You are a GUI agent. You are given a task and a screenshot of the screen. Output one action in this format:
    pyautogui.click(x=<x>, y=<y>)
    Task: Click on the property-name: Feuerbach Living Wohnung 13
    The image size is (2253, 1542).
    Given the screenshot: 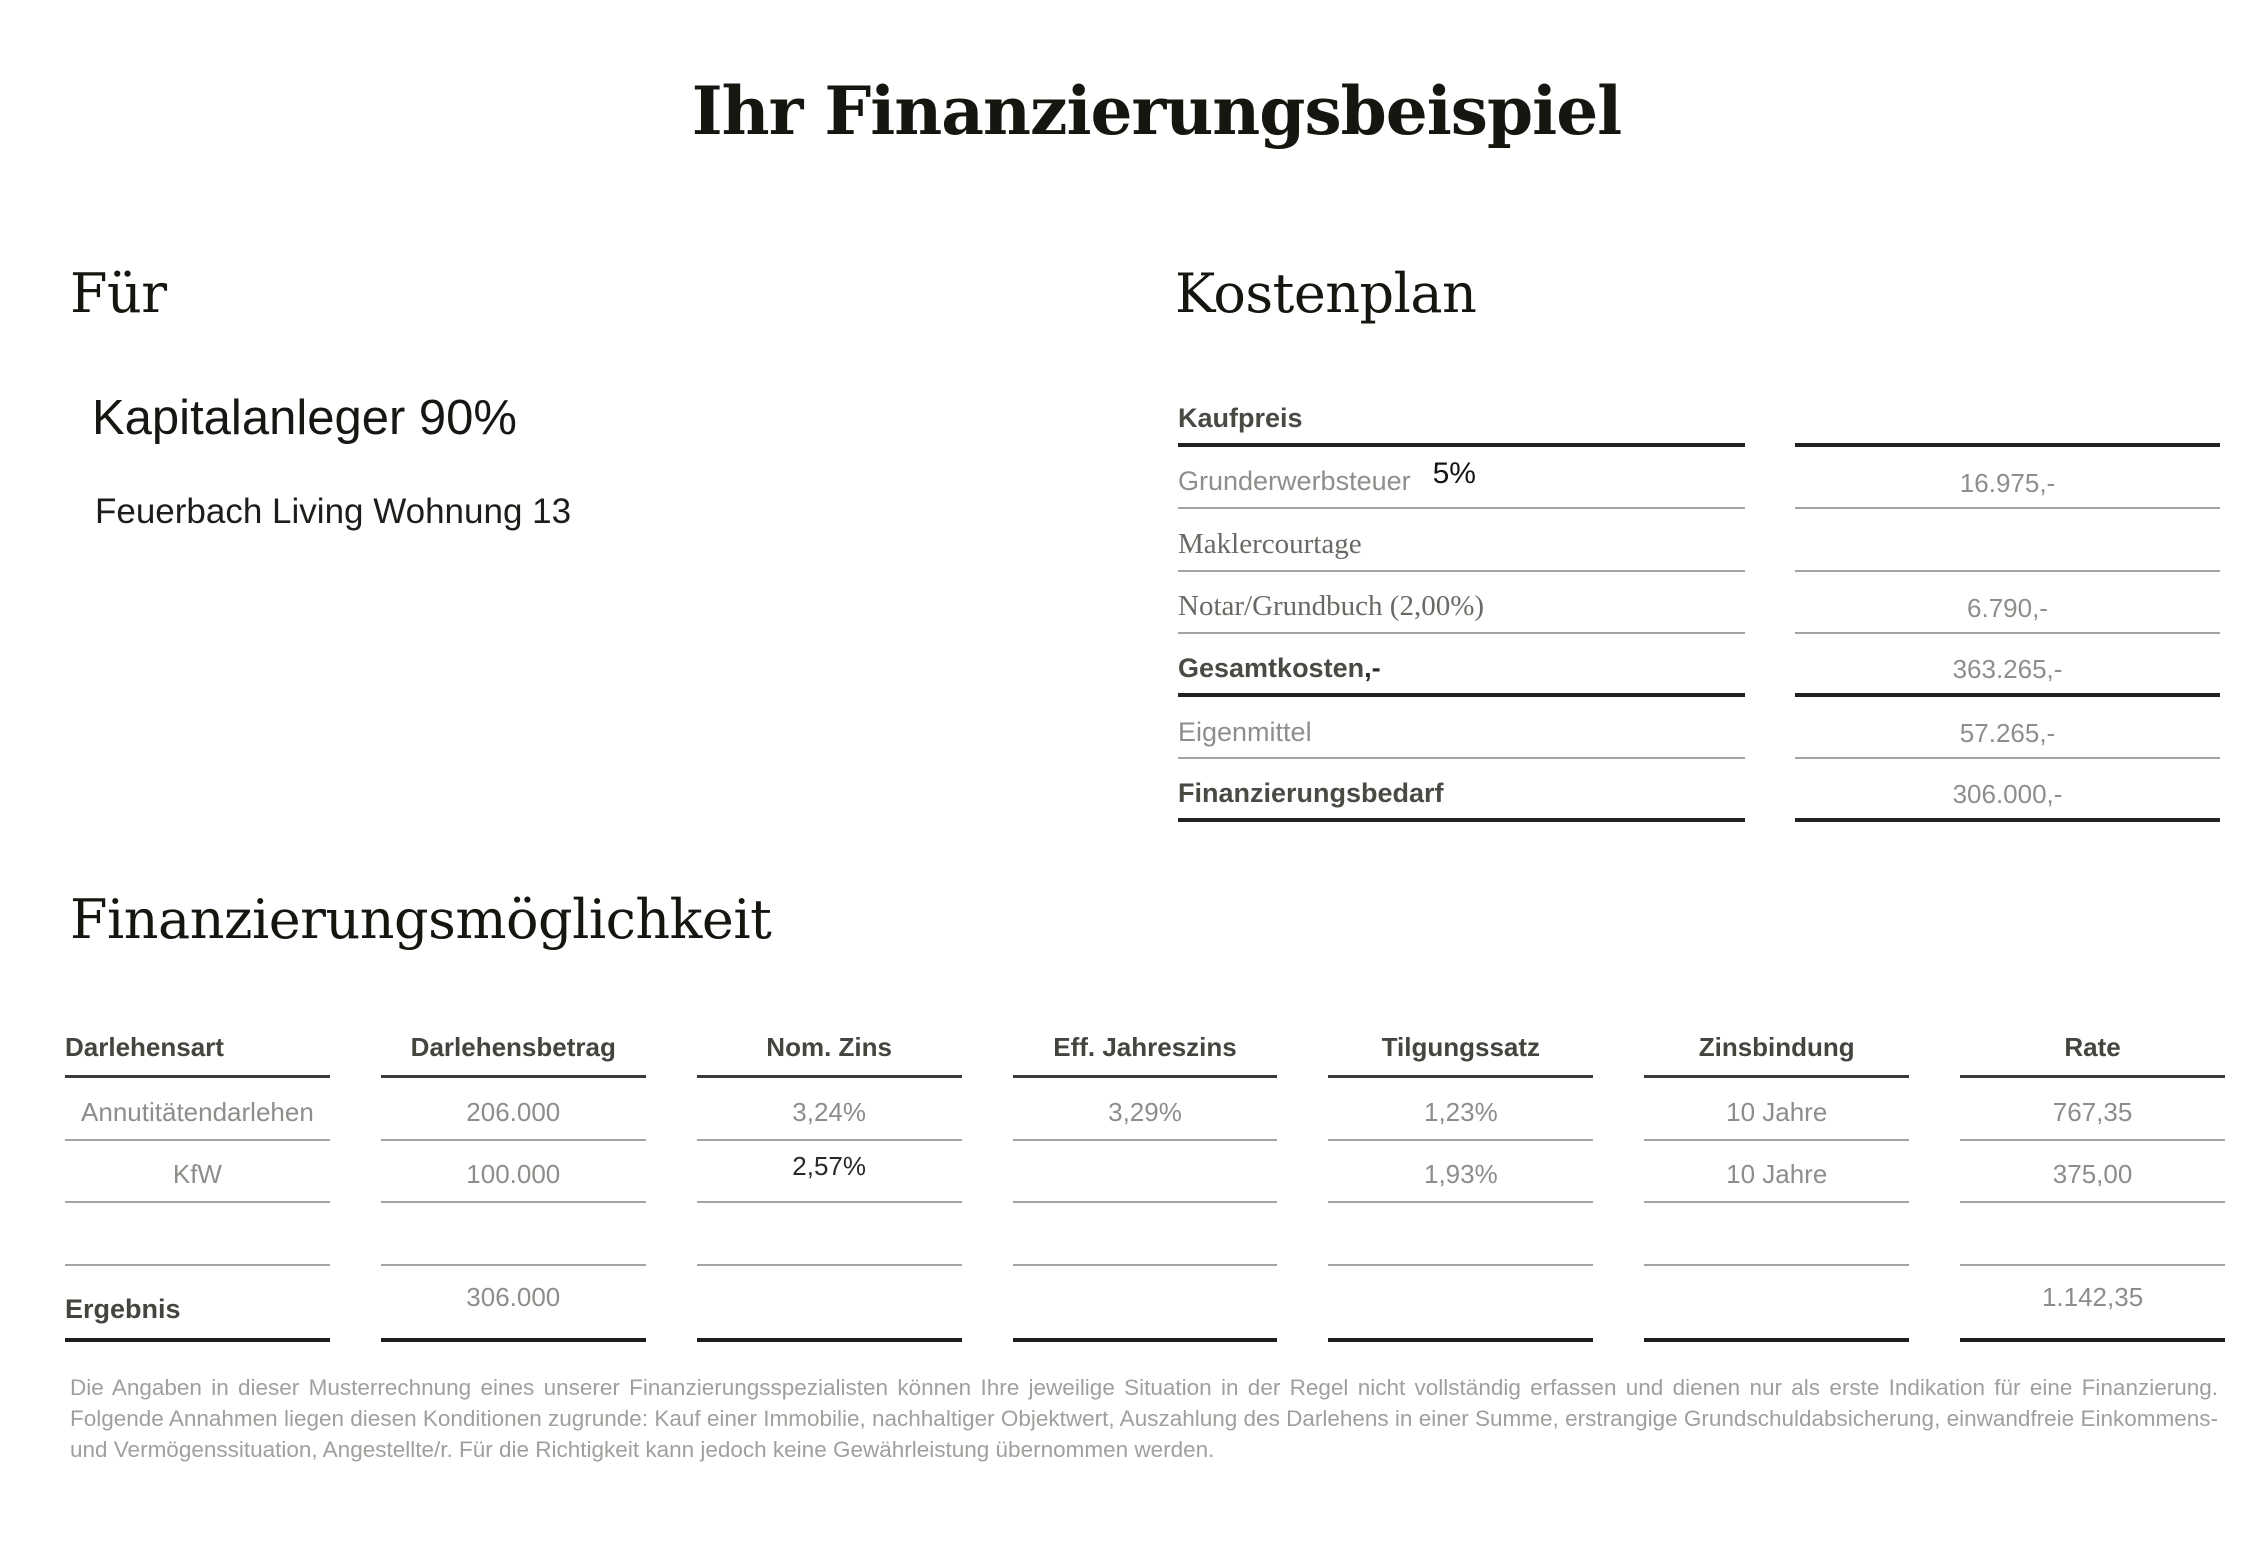 What is the action you would take?
    pyautogui.click(x=333, y=511)
    